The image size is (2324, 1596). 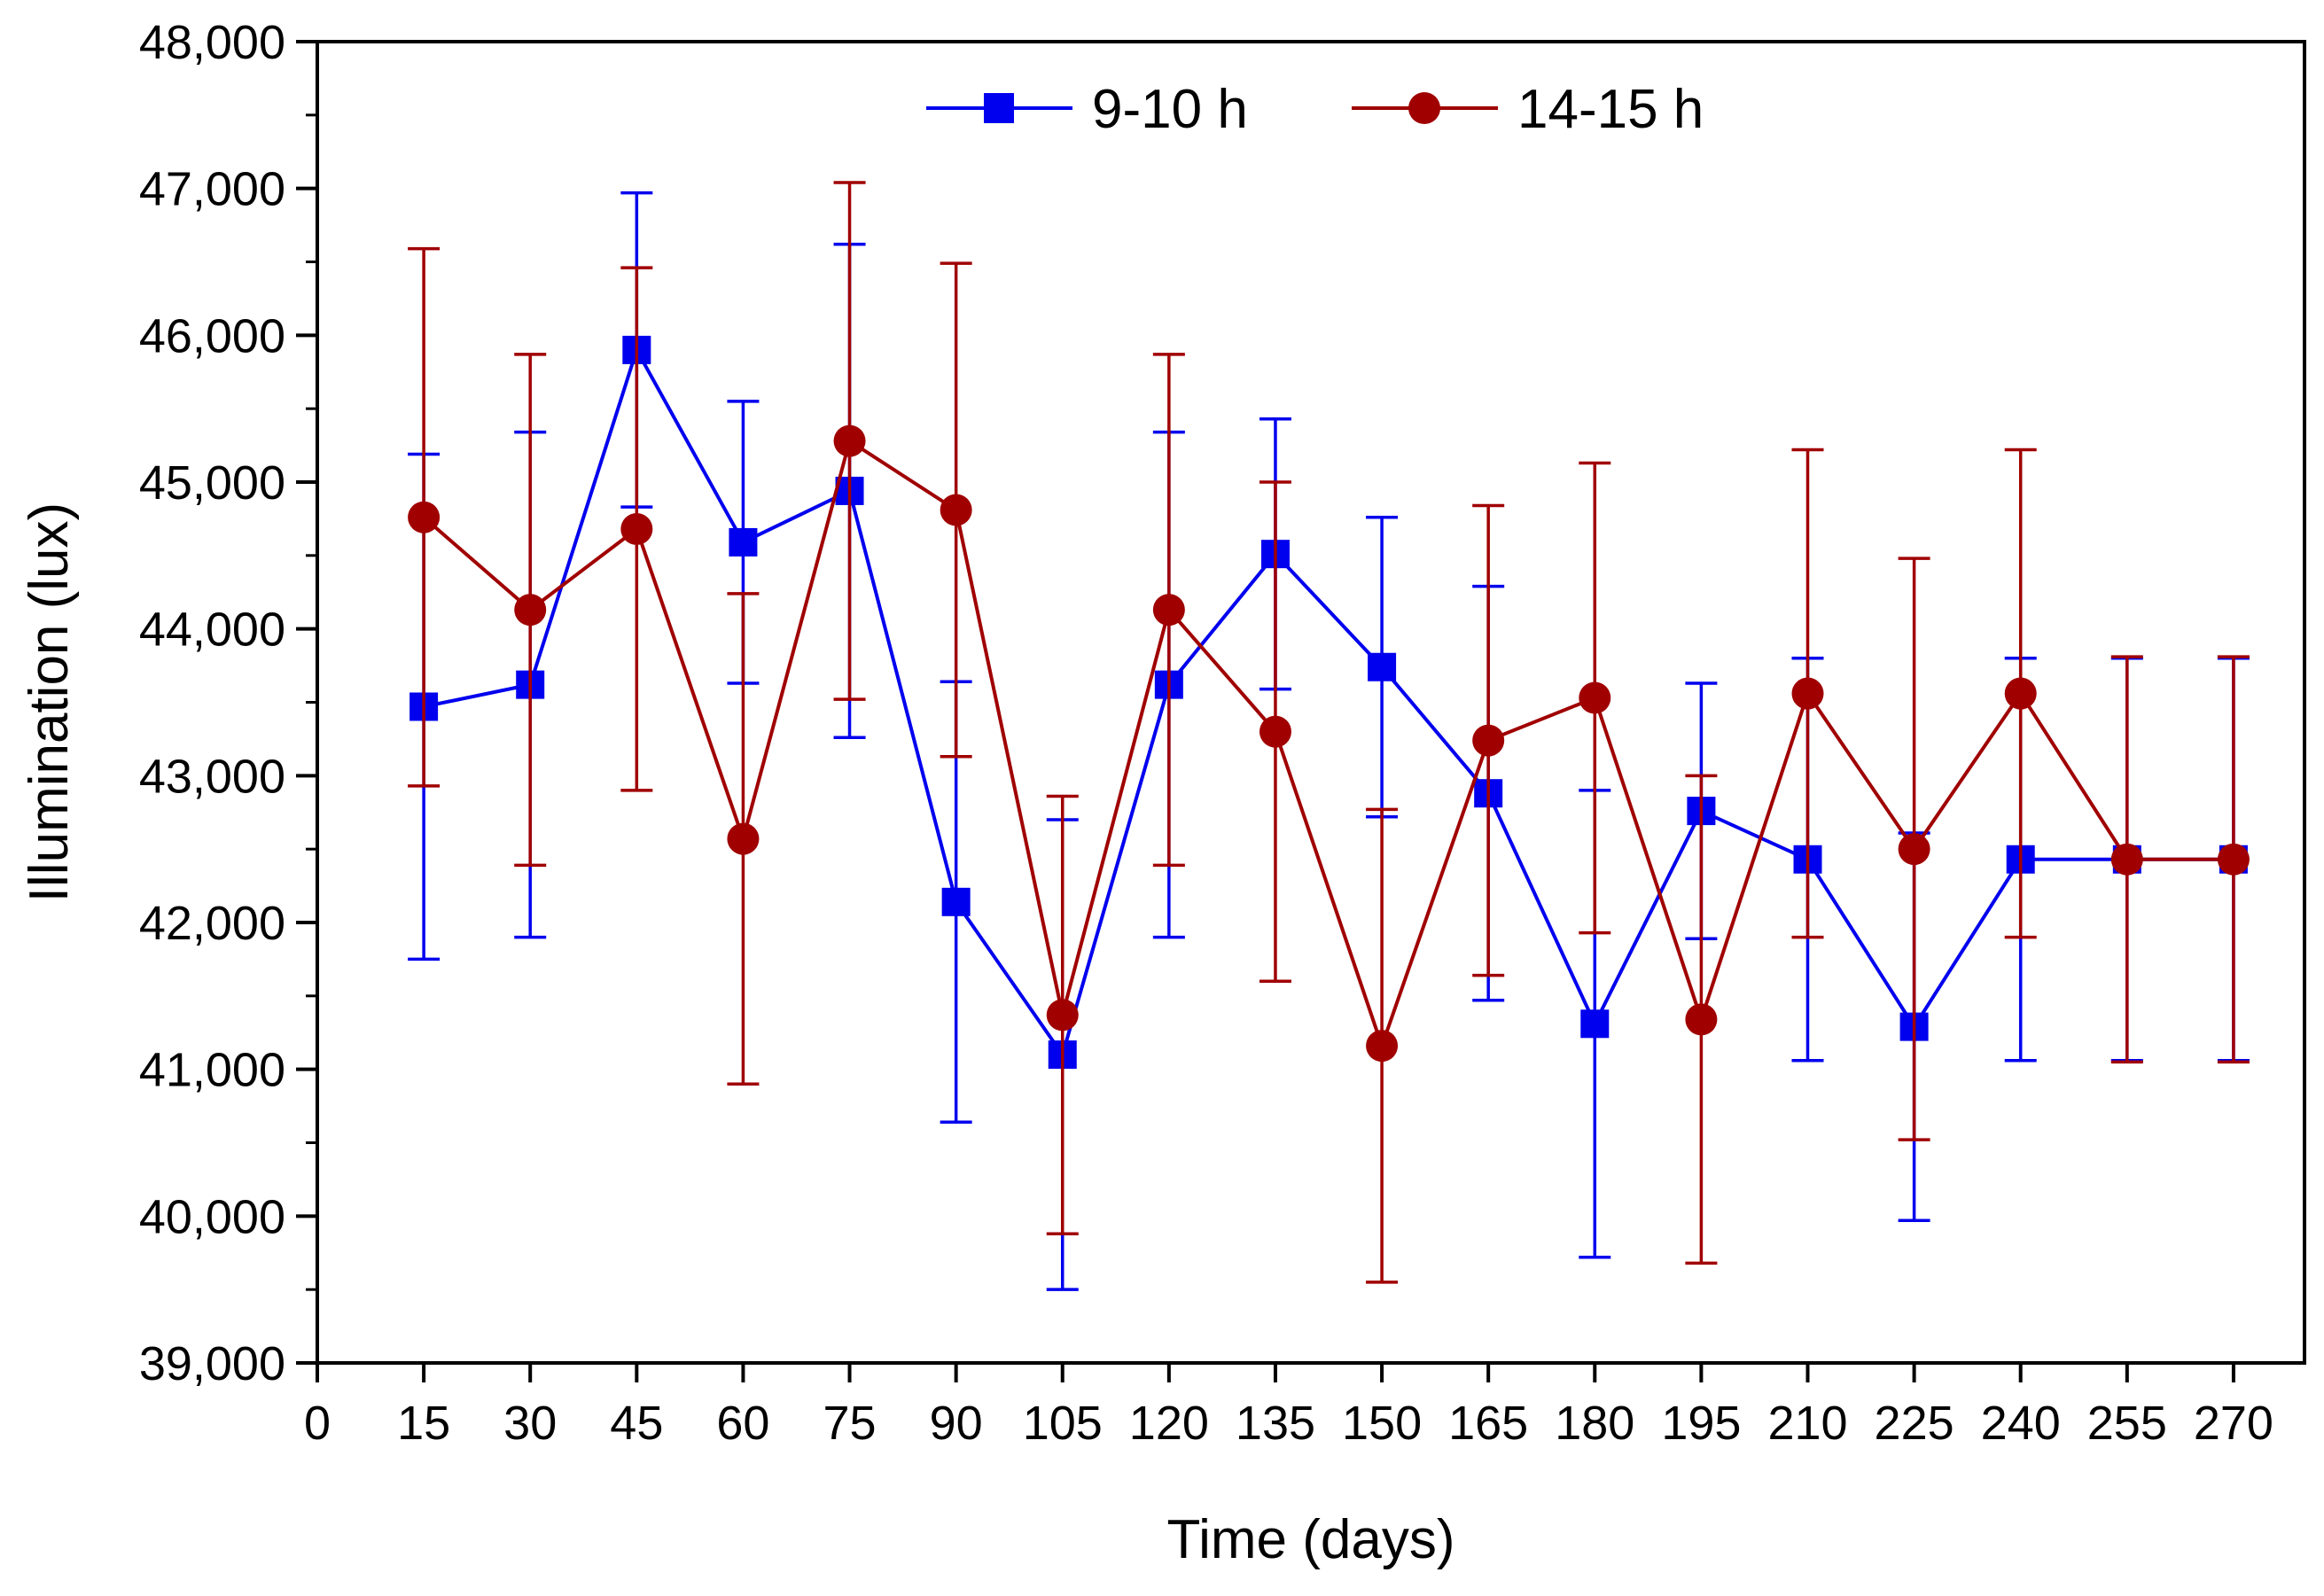 I want to click on x-tick-label: 120, so click(x=1169, y=1423).